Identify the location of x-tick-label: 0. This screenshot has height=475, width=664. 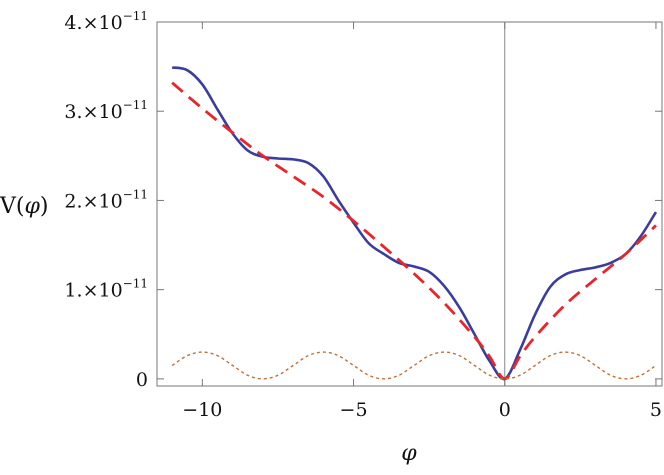
(505, 410).